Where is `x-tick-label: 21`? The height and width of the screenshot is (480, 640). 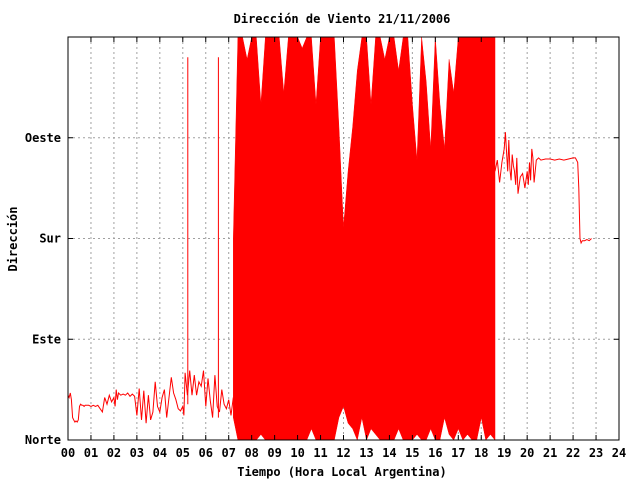
x-tick-label: 21 is located at coordinates (550, 453).